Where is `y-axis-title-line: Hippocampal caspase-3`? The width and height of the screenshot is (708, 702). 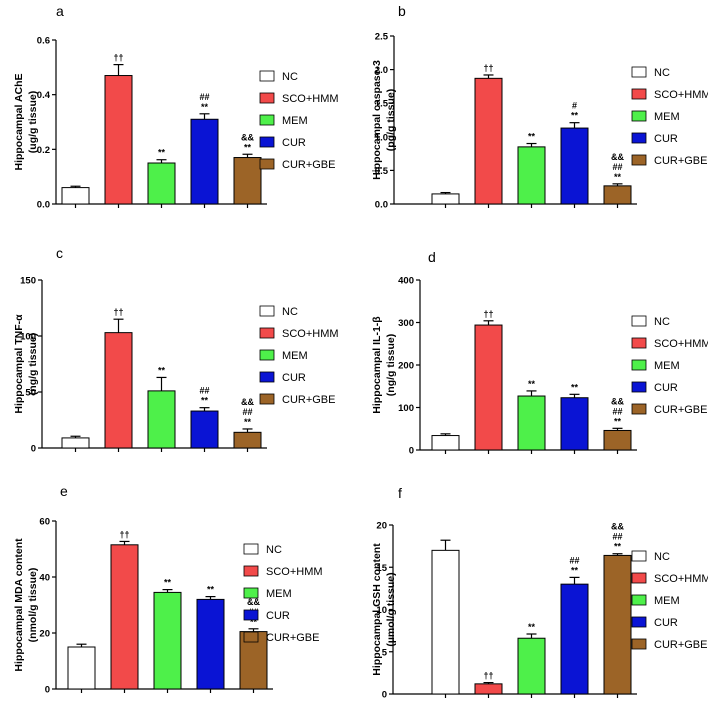
y-axis-title-line: Hippocampal caspase-3 is located at coordinates (377, 120).